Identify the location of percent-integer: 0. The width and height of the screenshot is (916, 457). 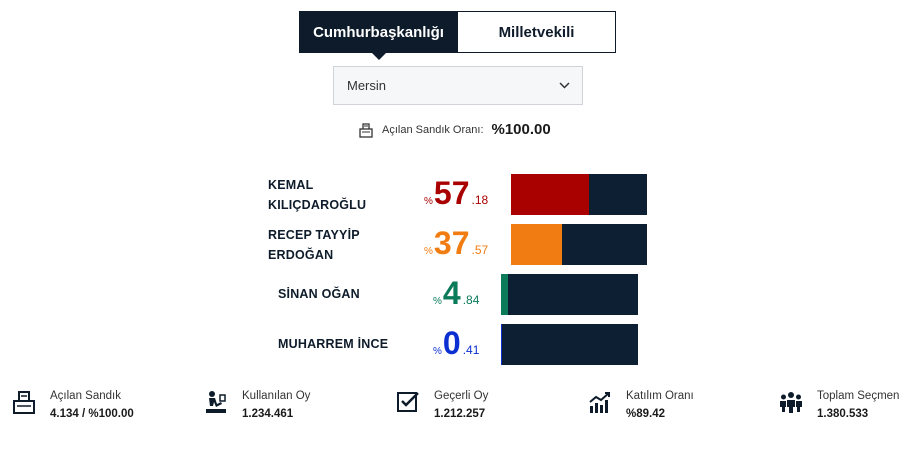
(451, 343).